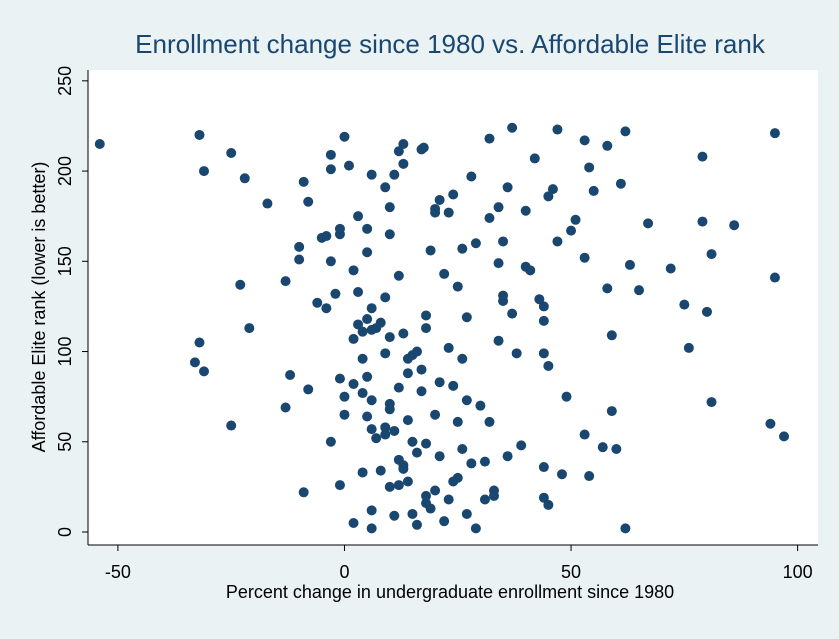  I want to click on y-tick-label: 150, so click(65, 261).